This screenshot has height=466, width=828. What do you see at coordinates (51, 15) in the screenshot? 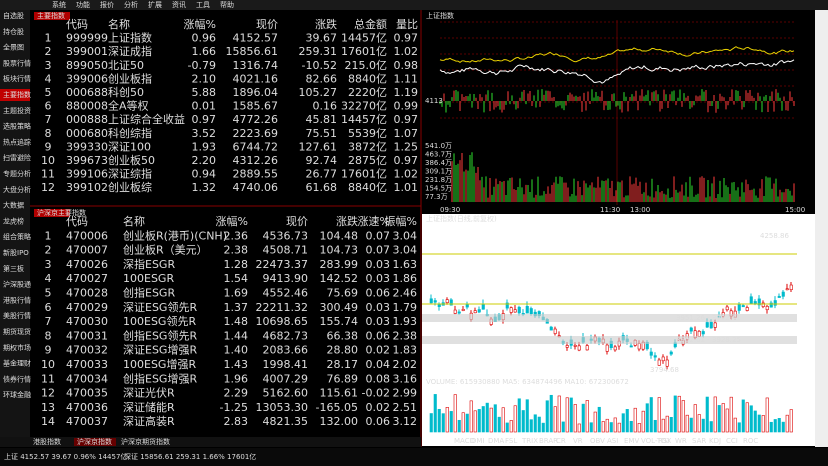
I see `table-tab-label: 主要指数` at bounding box center [51, 15].